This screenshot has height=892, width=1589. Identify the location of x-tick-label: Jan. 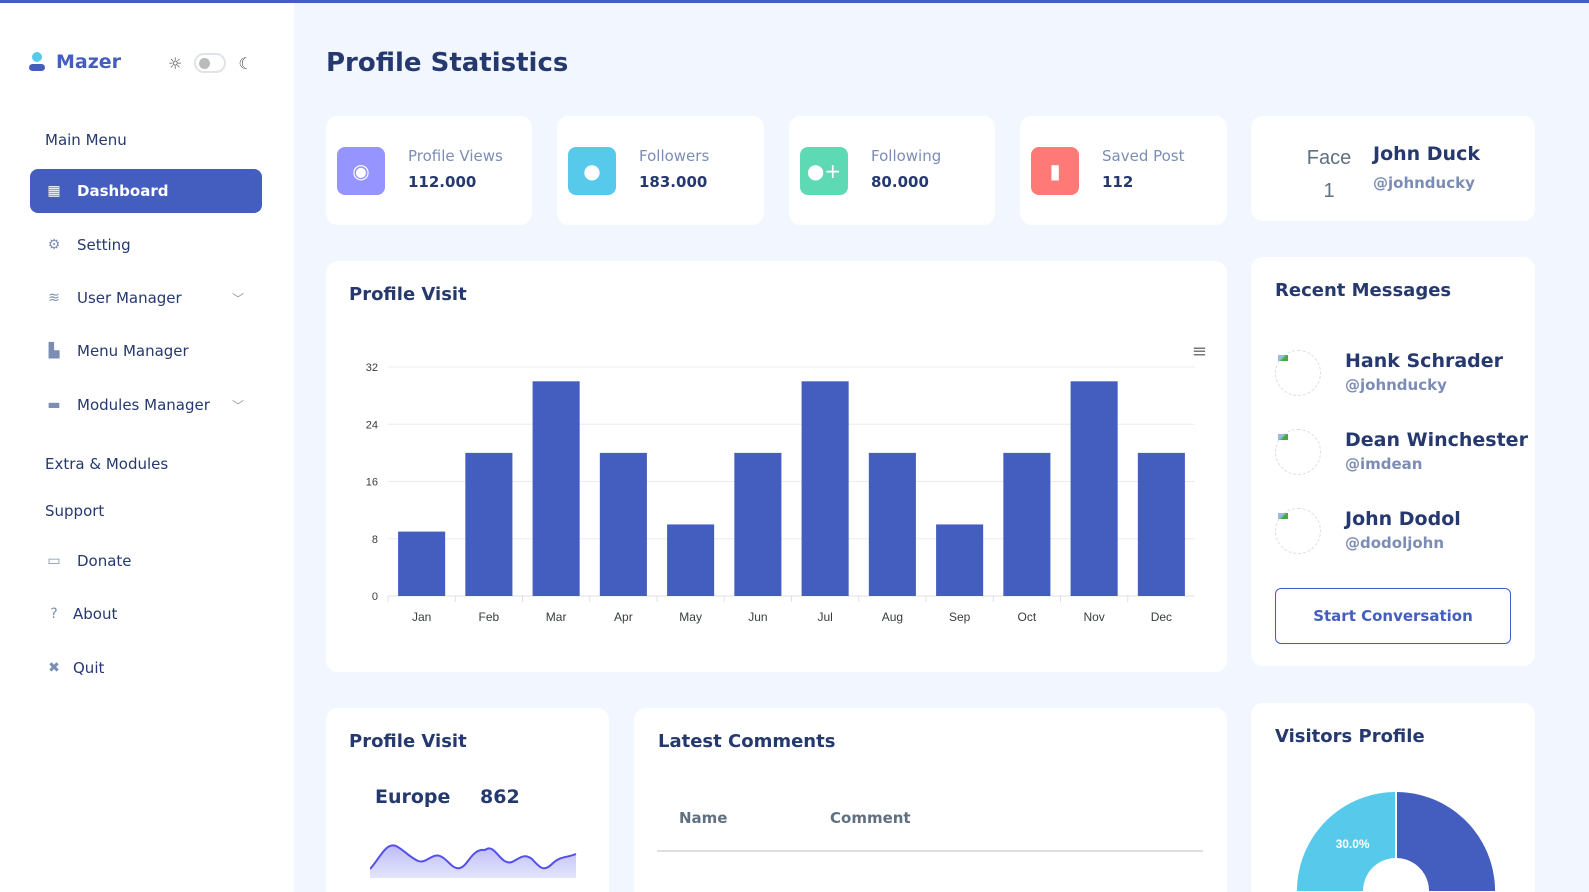
(421, 617).